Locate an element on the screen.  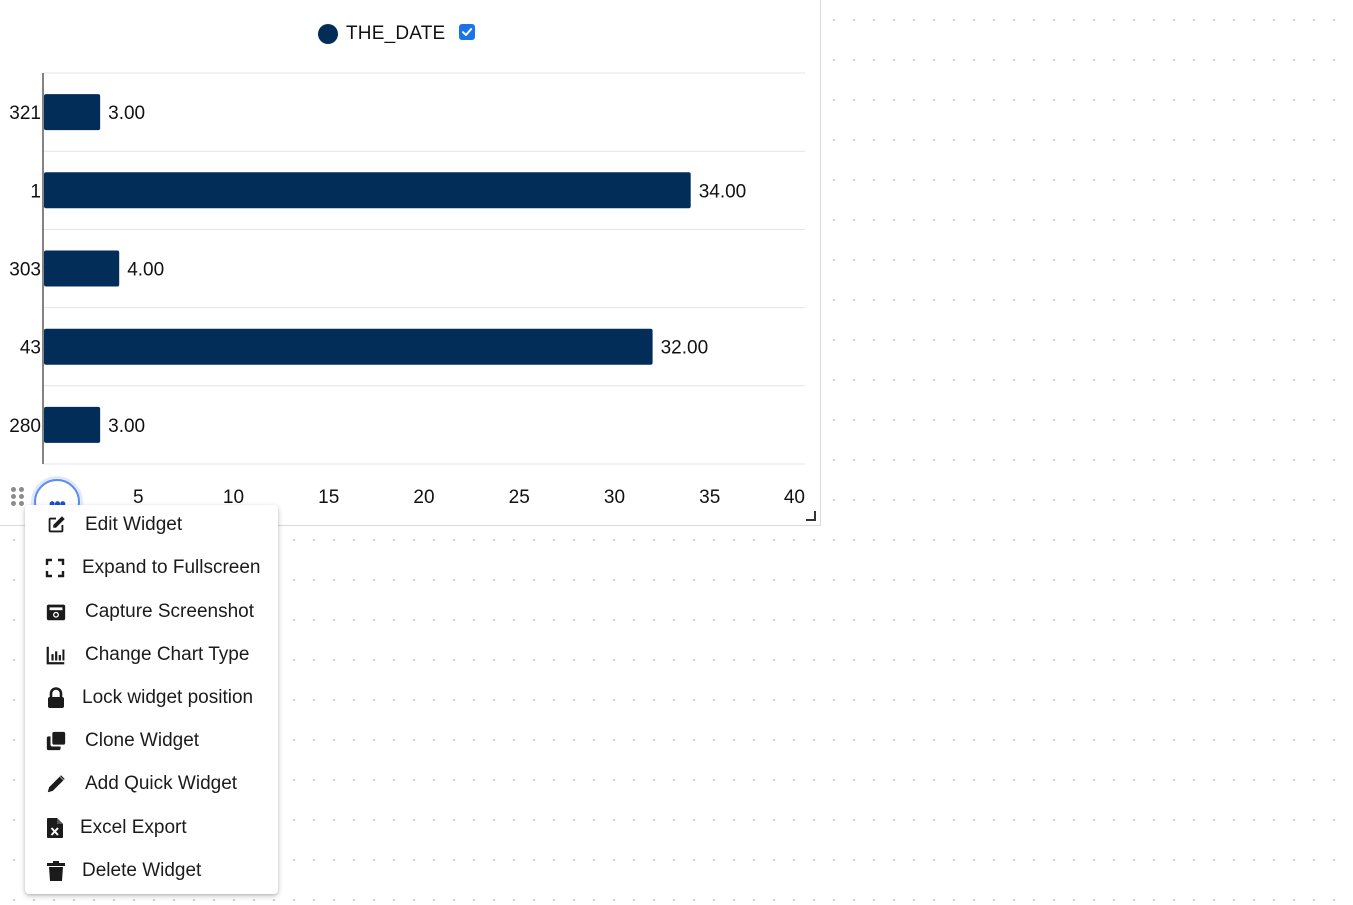
menu-item-excel-export: Excel Export is located at coordinates (151, 828).